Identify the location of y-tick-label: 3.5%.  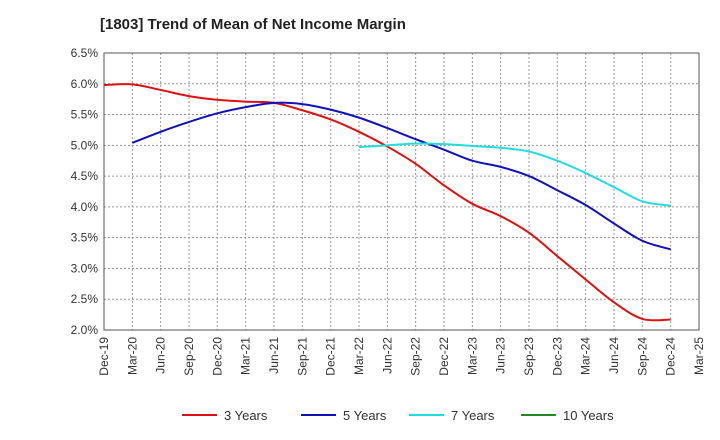
(85, 238).